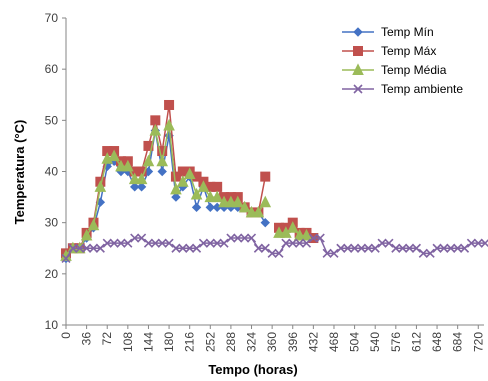 The height and width of the screenshot is (381, 488). I want to click on x-tick-label: 468, so click(334, 342).